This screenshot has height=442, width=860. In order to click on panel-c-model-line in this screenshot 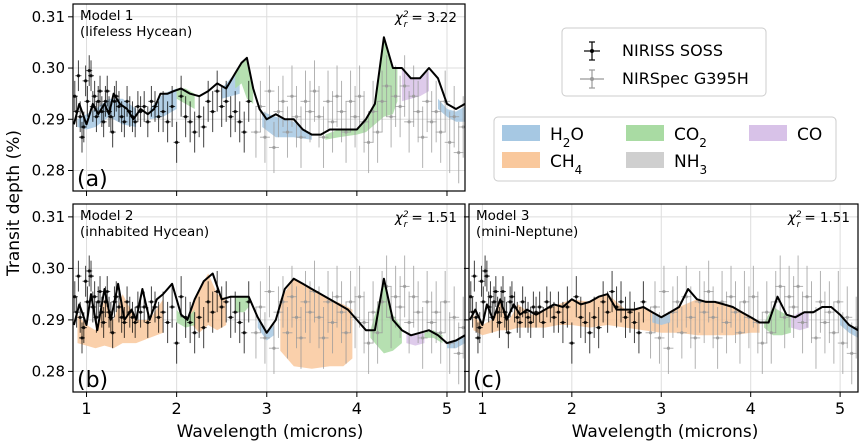, I will do `click(663, 310)`.